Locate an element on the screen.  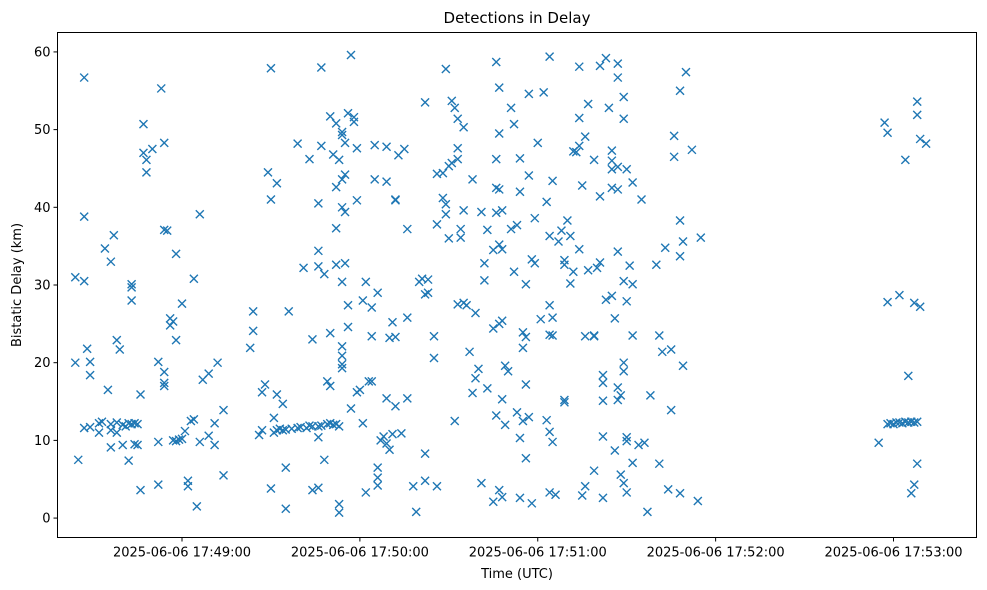
x-tick-label: 2025-06-06 17:53:00 is located at coordinates (893, 553).